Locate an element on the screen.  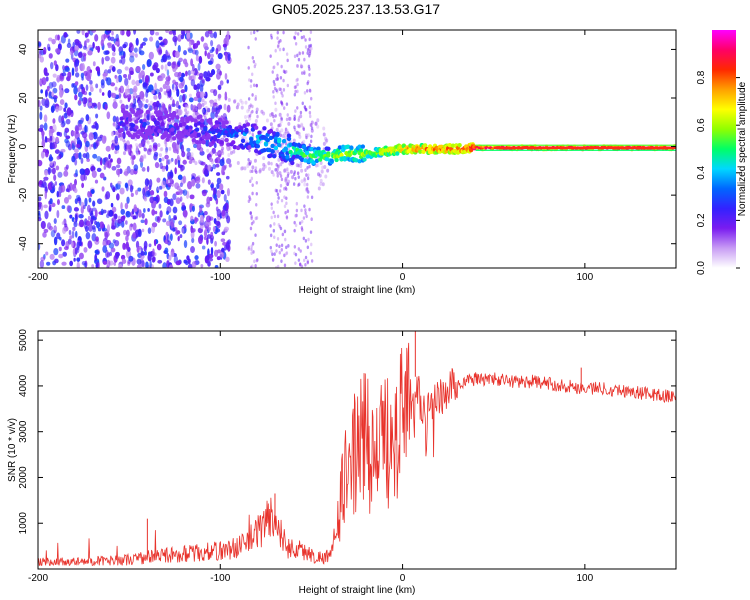
spectrogram-x-tick-label: -100 is located at coordinates (220, 277).